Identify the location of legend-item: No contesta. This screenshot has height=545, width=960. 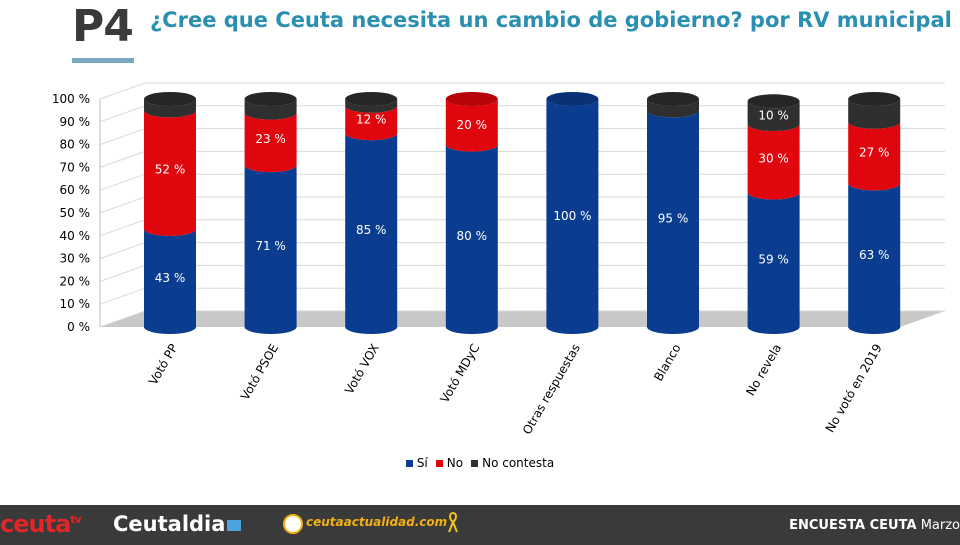
(512, 463).